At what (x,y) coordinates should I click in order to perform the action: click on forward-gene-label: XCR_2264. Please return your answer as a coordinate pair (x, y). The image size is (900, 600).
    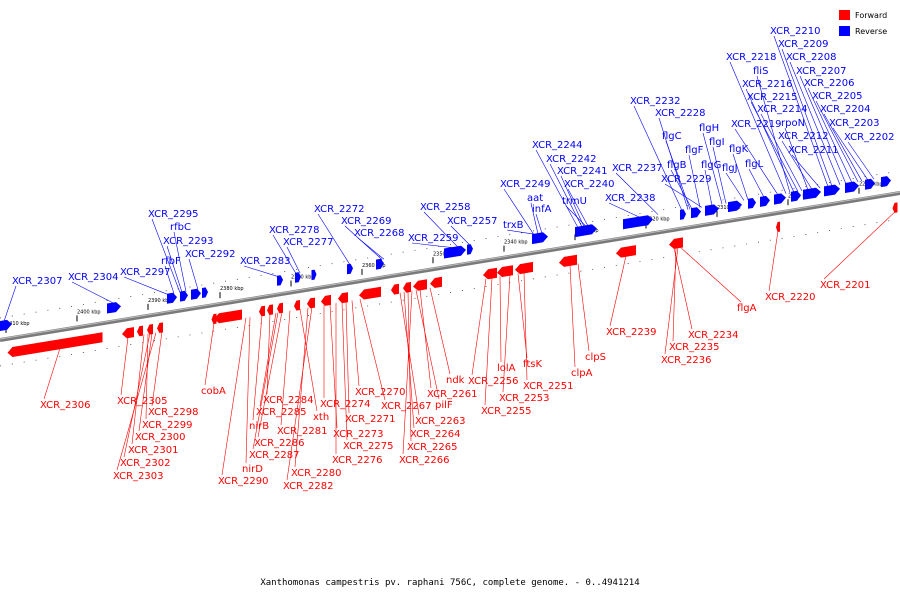
    Looking at the image, I should click on (435, 434).